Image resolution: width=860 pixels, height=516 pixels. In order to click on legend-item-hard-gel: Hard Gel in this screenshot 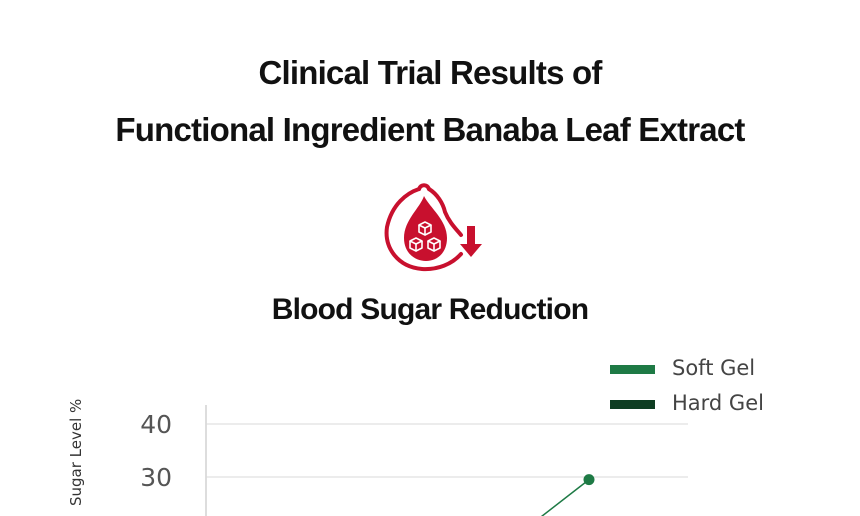, I will do `click(710, 404)`.